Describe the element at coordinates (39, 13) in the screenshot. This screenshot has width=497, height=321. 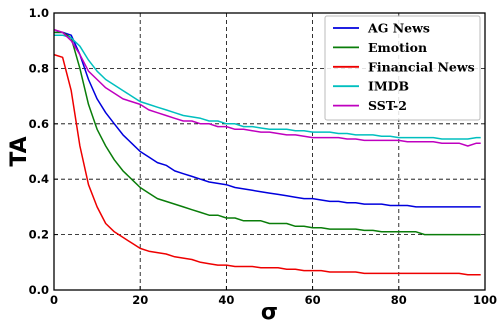
I see `y-tick-label: 1.0` at that location.